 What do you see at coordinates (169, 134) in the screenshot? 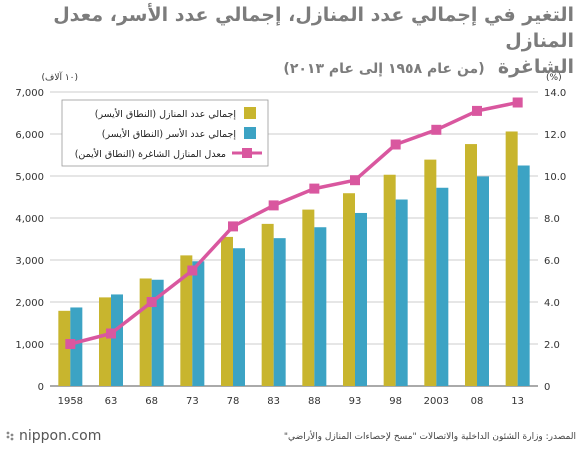
I see `legend-label: إجمالي عدد الأسر (النطاق الأيسر)` at bounding box center [169, 134].